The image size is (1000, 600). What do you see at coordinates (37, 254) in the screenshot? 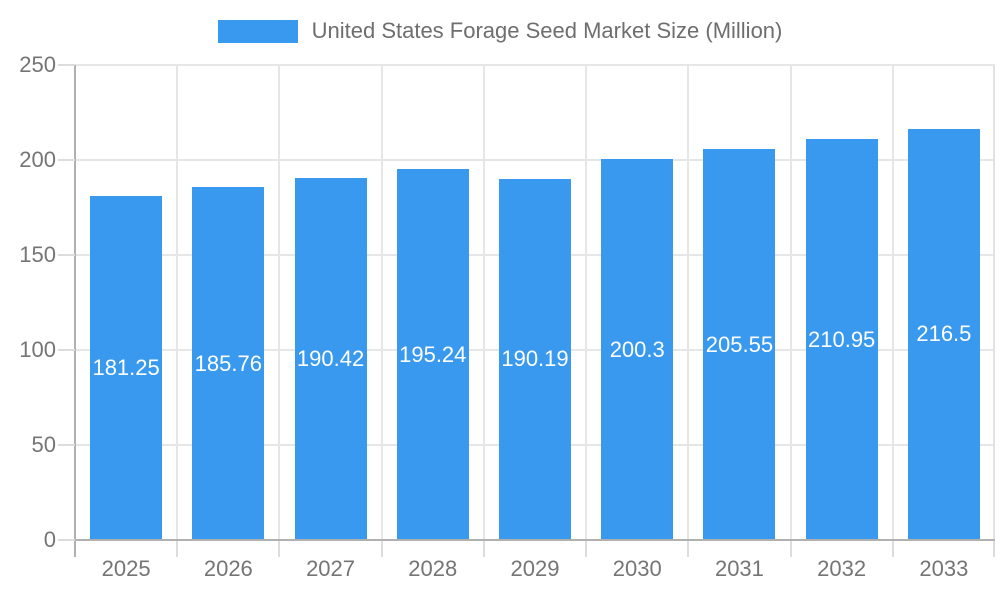
I see `y-axis-label: 150` at bounding box center [37, 254].